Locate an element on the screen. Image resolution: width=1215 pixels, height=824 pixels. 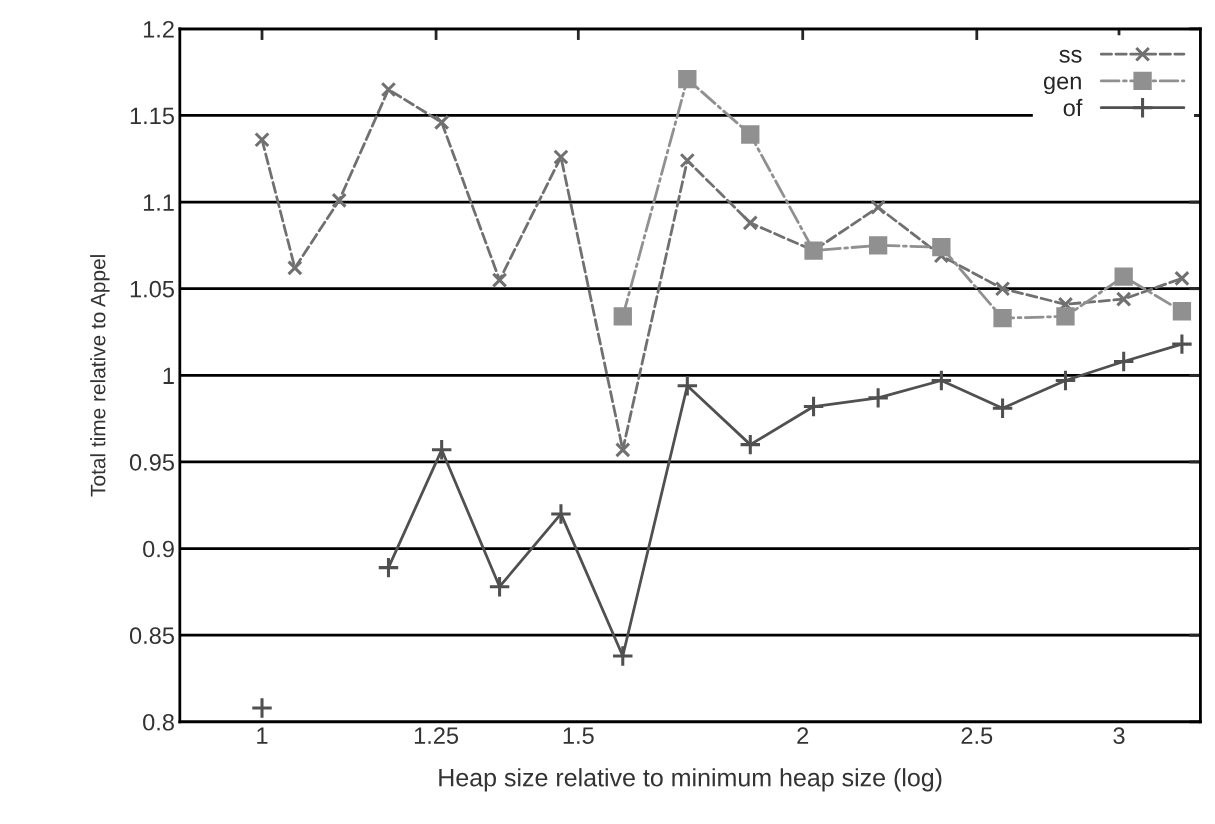
y-tick-label: 0.85 is located at coordinates (151, 635).